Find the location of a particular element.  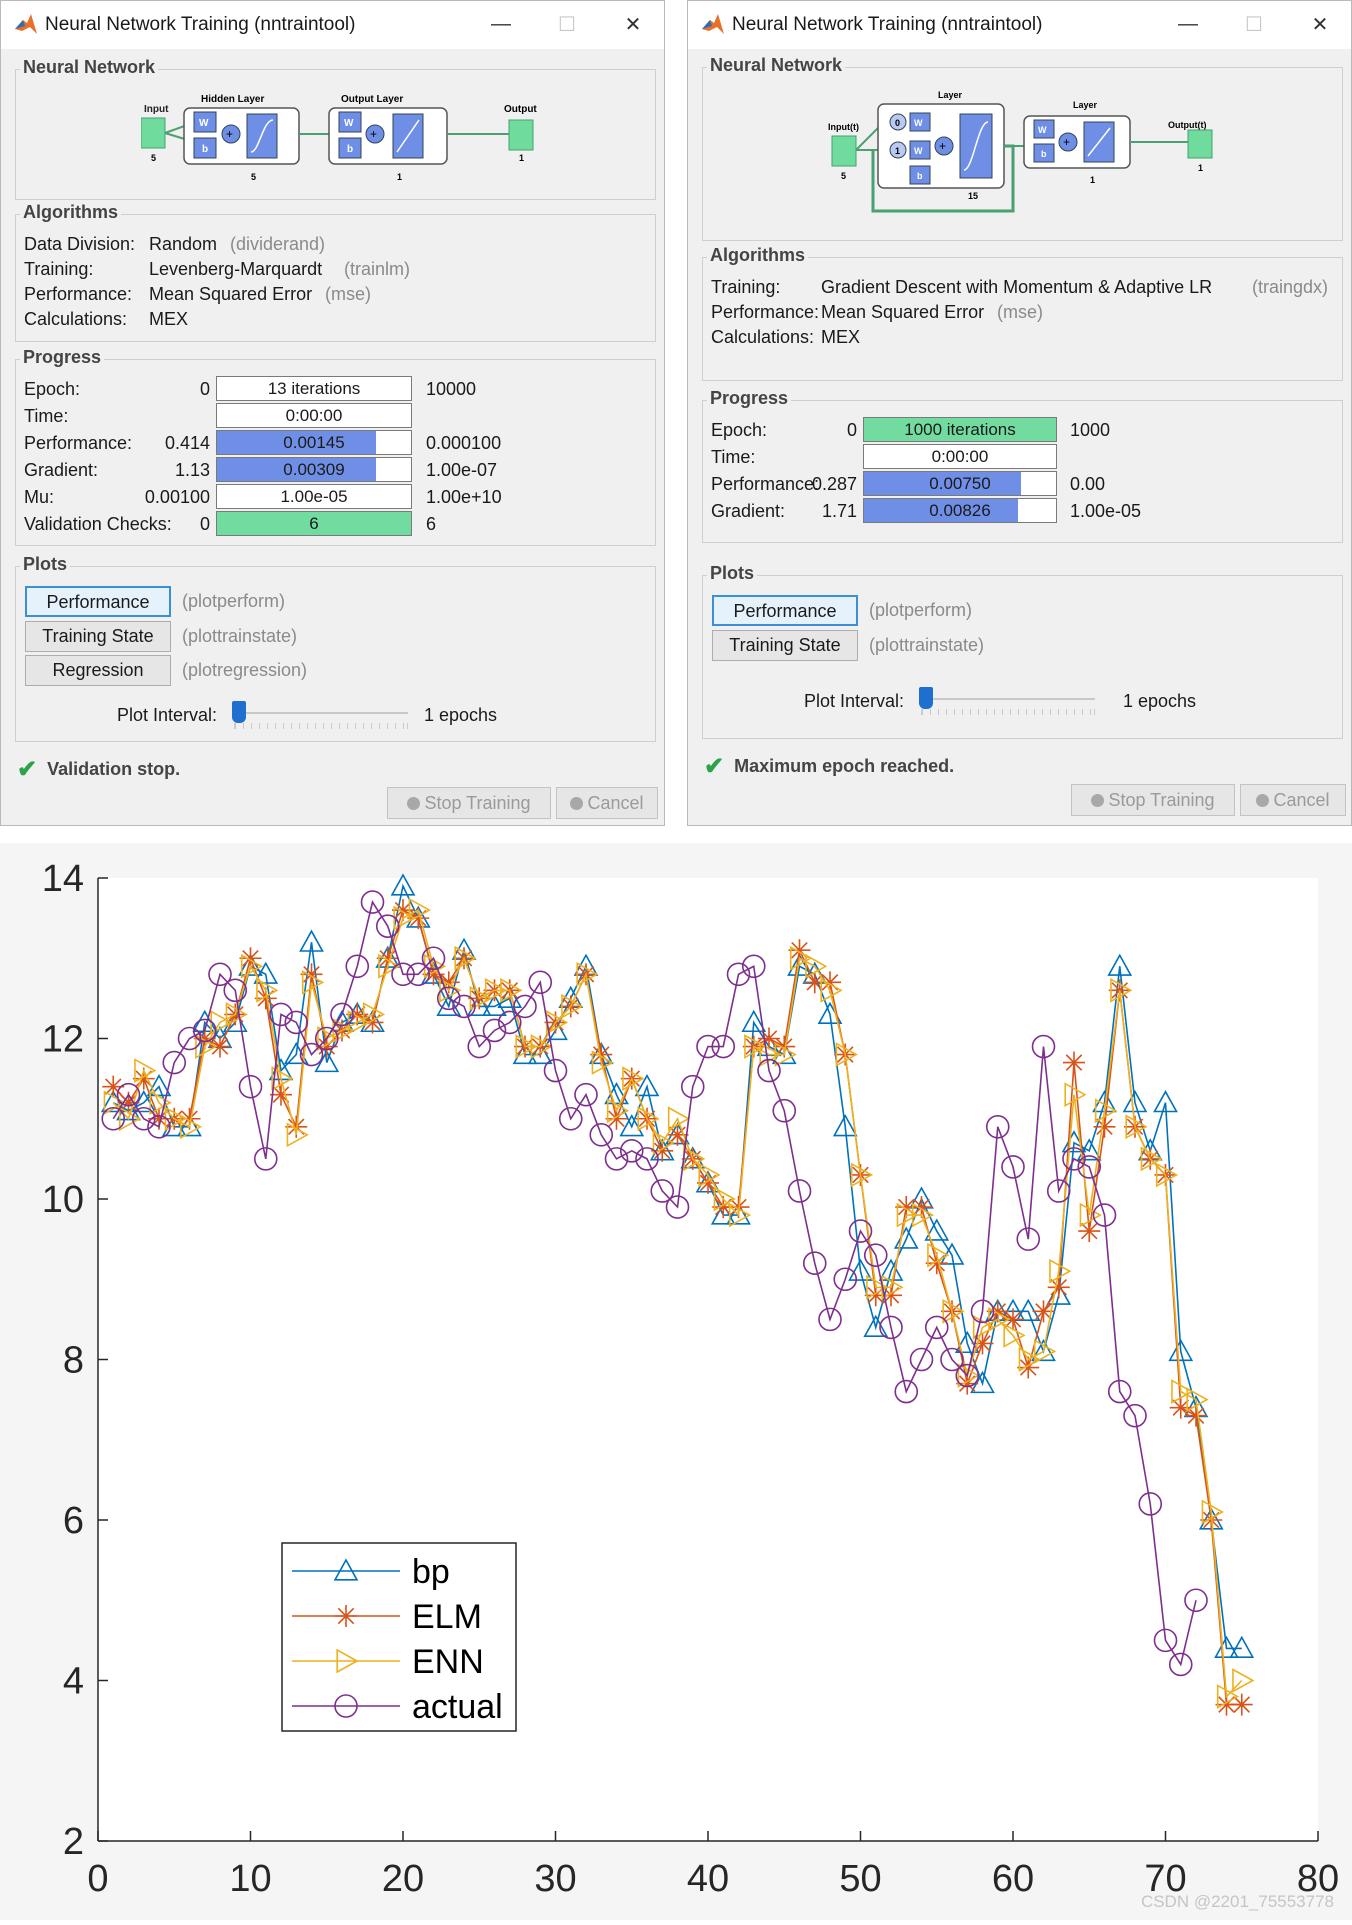

output-size: 1 is located at coordinates (521, 158).